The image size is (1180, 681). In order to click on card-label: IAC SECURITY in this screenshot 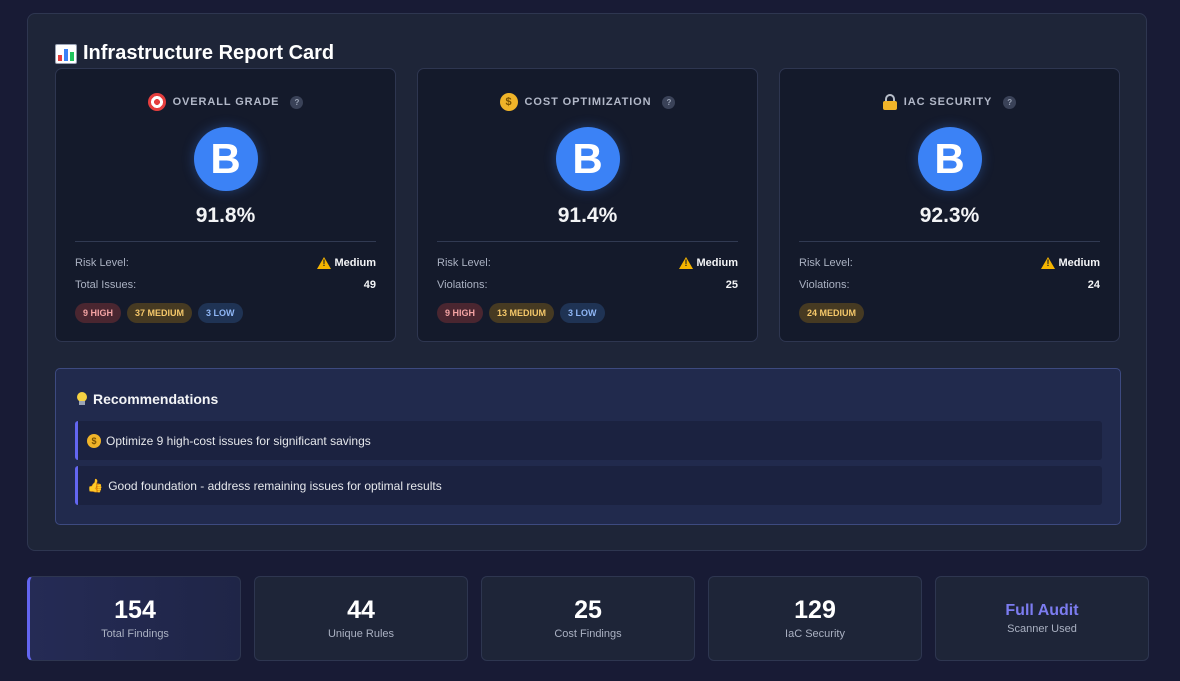, I will do `click(948, 102)`.